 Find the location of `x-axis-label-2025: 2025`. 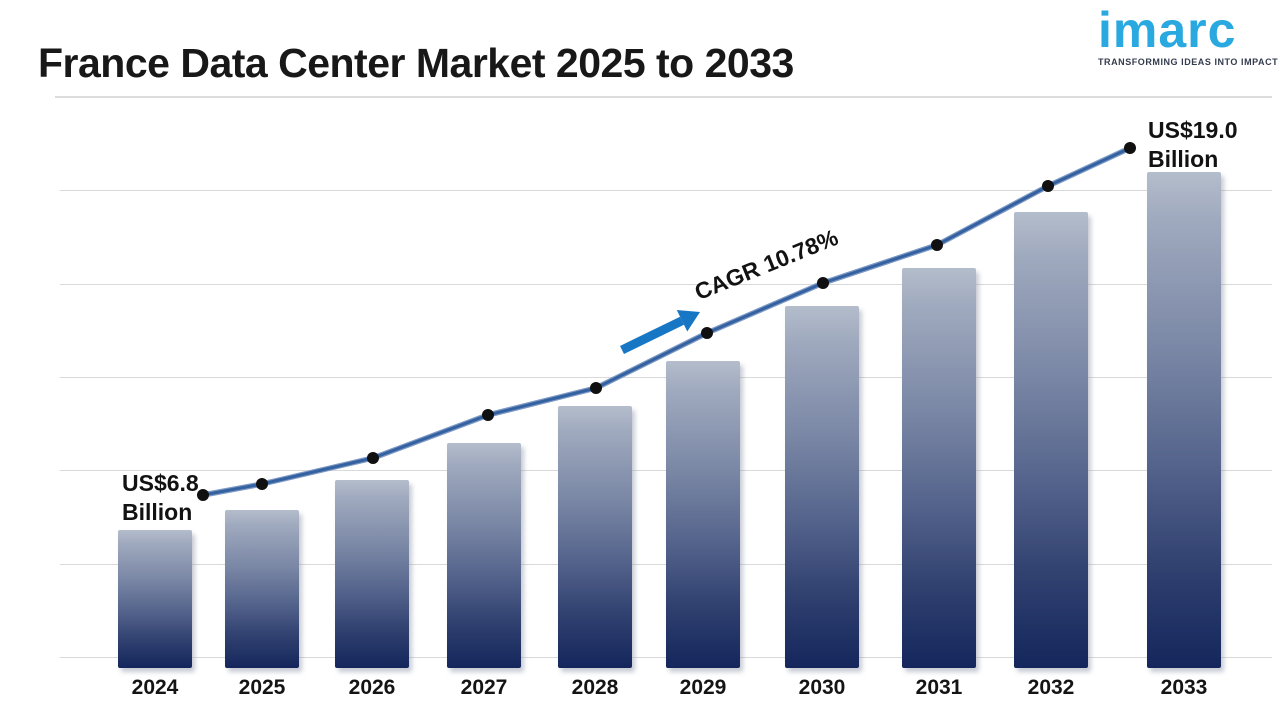

x-axis-label-2025: 2025 is located at coordinates (262, 687).